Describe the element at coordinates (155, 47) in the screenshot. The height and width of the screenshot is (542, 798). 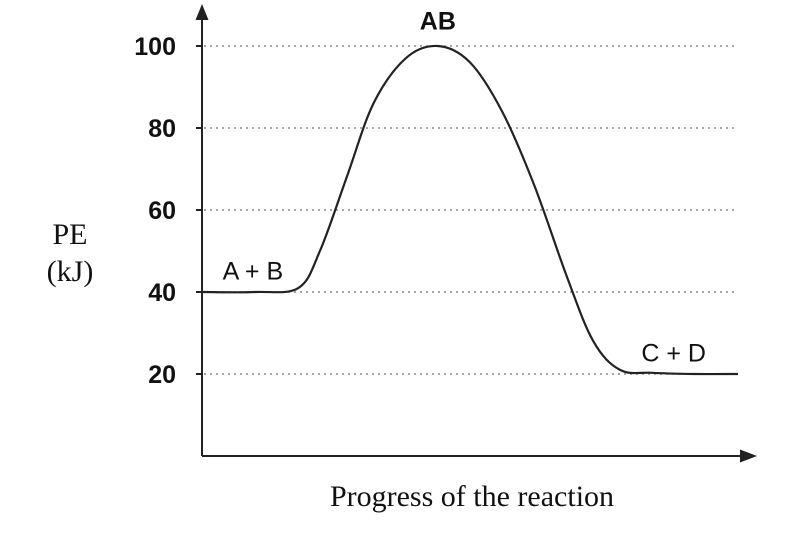
I see `y-tick-label-100: 100` at that location.